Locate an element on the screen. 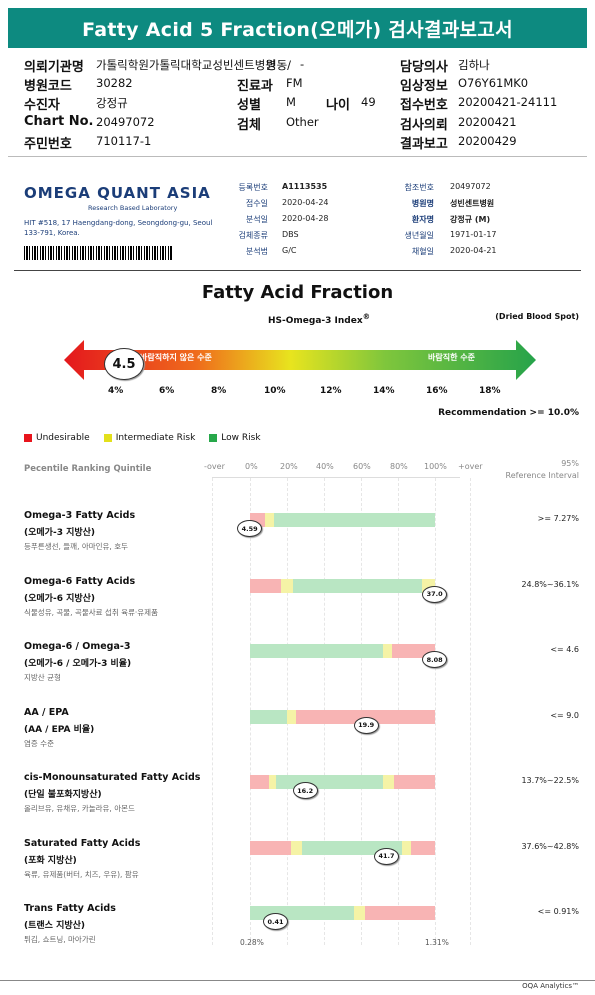  row-korean-name: (포화 지방산) is located at coordinates (50, 860).